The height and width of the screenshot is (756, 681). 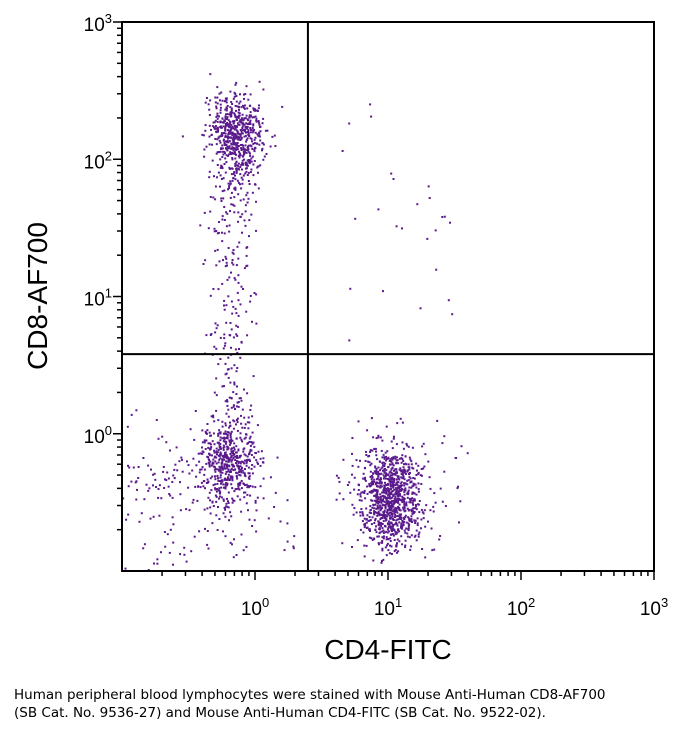 What do you see at coordinates (117, 276) in the screenshot?
I see `y-axis-ticks` at bounding box center [117, 276].